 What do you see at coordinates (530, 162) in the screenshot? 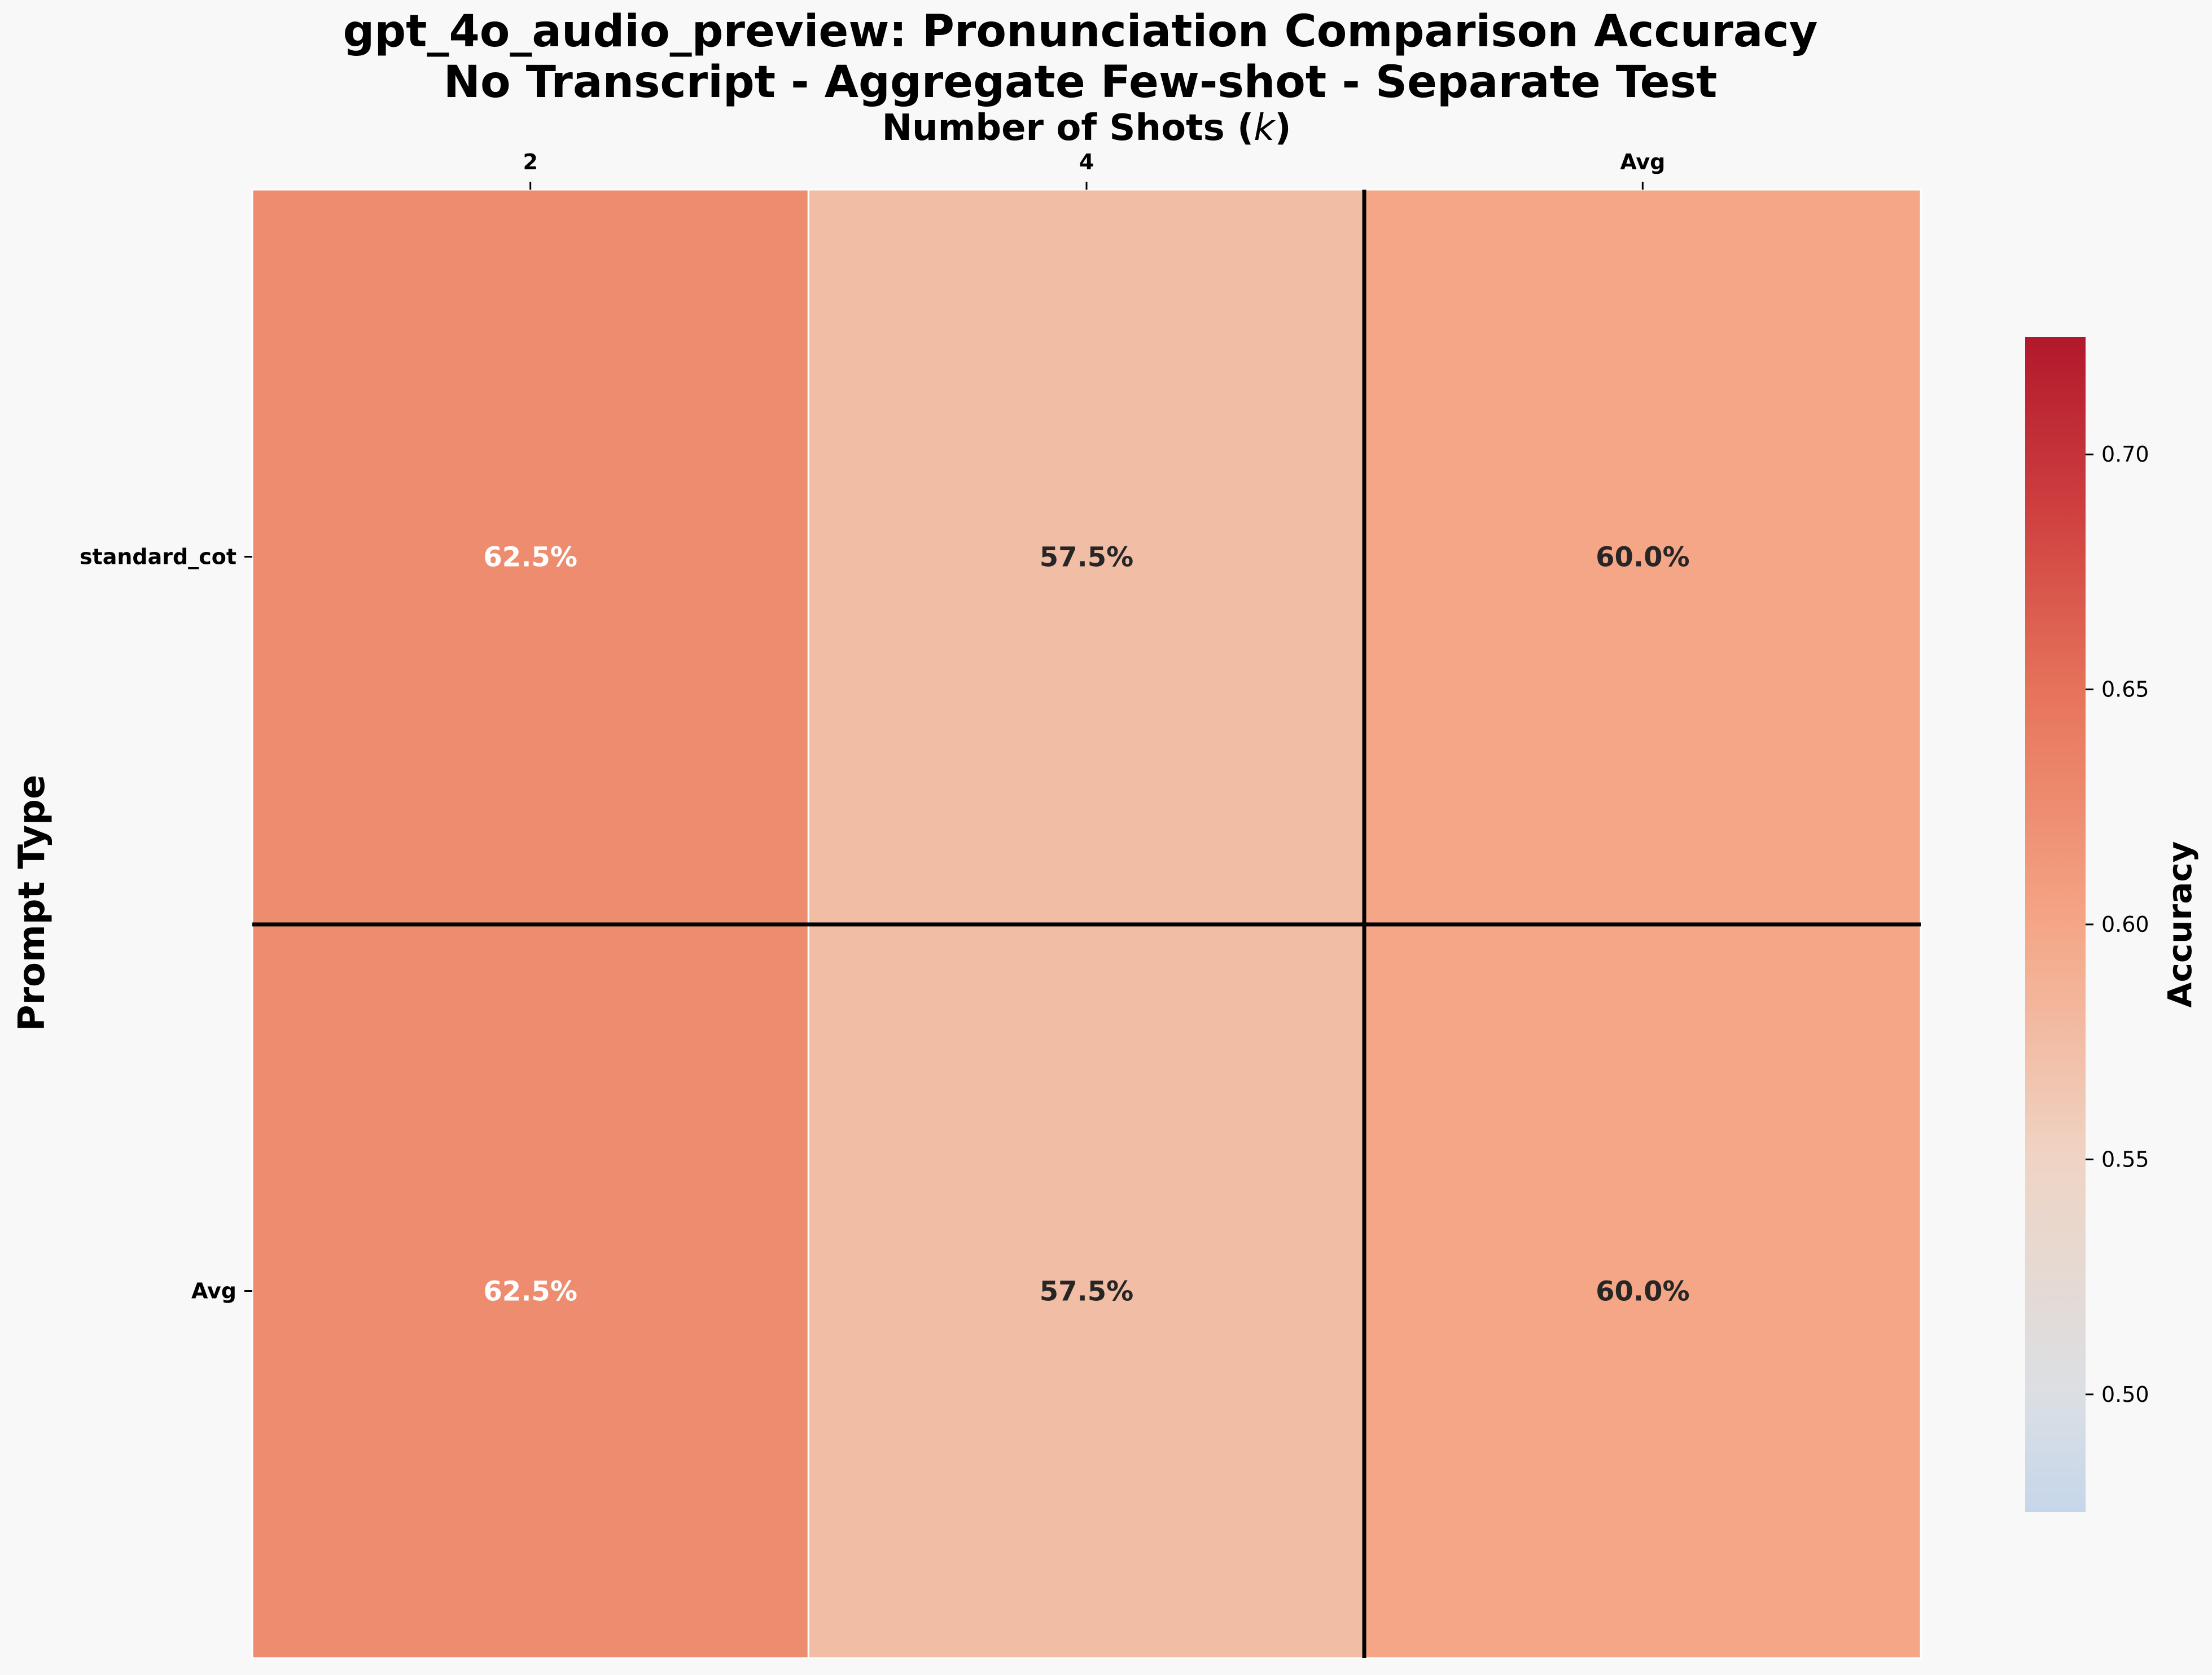
I see `x-tick-label: 2` at bounding box center [530, 162].